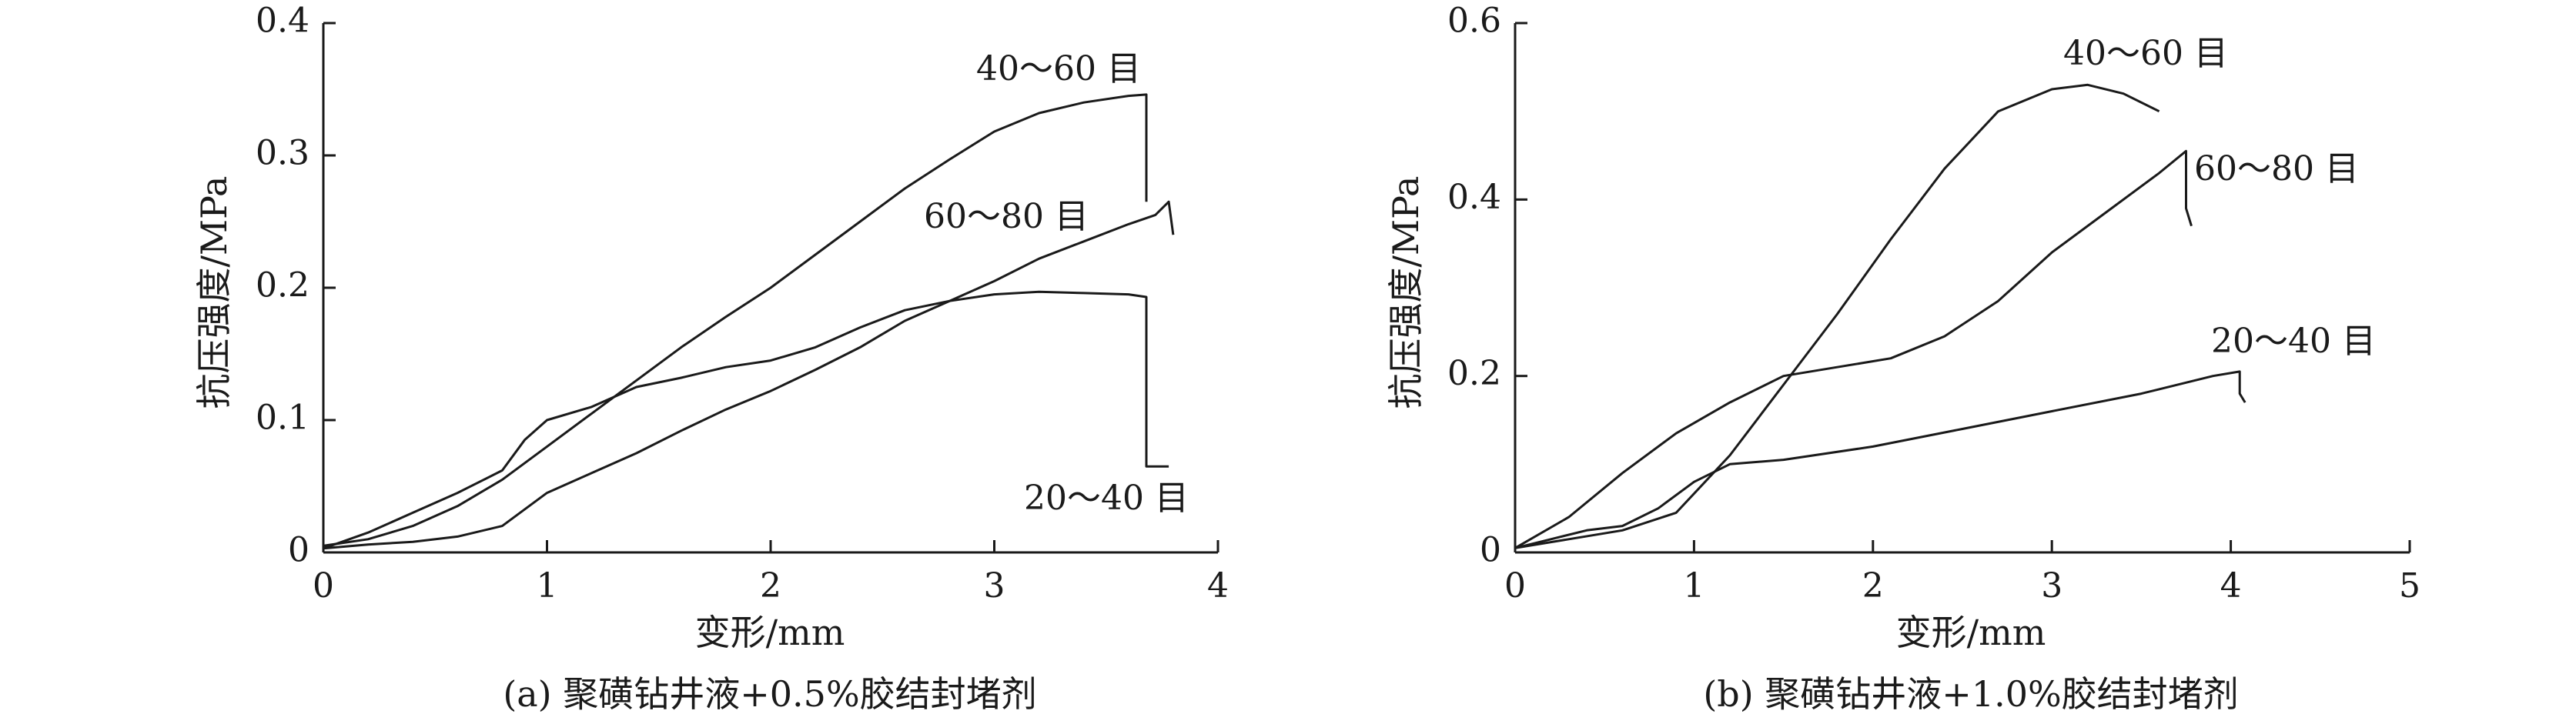 The width and height of the screenshot is (2576, 724). Describe the element at coordinates (995, 586) in the screenshot. I see `panel-a-x-tick-label-3: 3` at that location.